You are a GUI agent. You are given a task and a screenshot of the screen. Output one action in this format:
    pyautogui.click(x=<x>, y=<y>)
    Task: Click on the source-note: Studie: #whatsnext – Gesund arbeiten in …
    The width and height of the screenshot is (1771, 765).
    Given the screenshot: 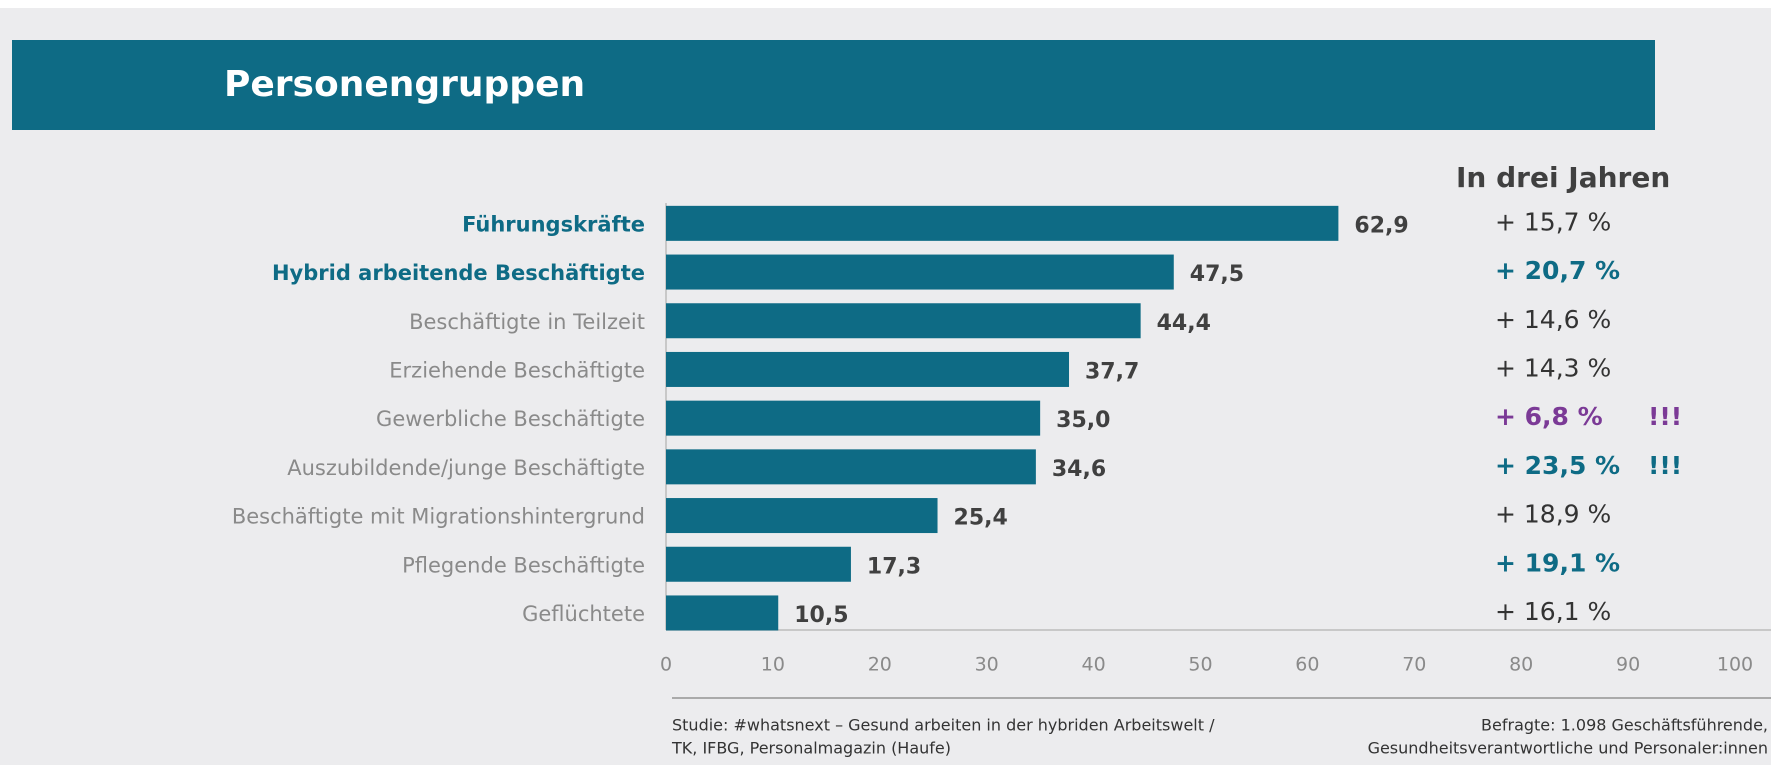 What is the action you would take?
    pyautogui.click(x=943, y=725)
    